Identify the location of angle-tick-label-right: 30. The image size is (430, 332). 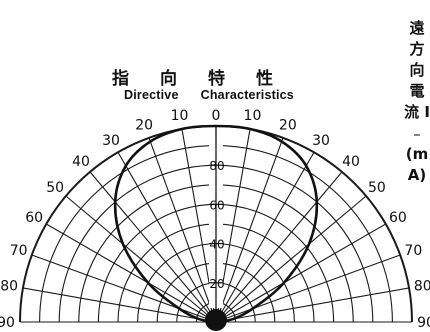
(321, 141).